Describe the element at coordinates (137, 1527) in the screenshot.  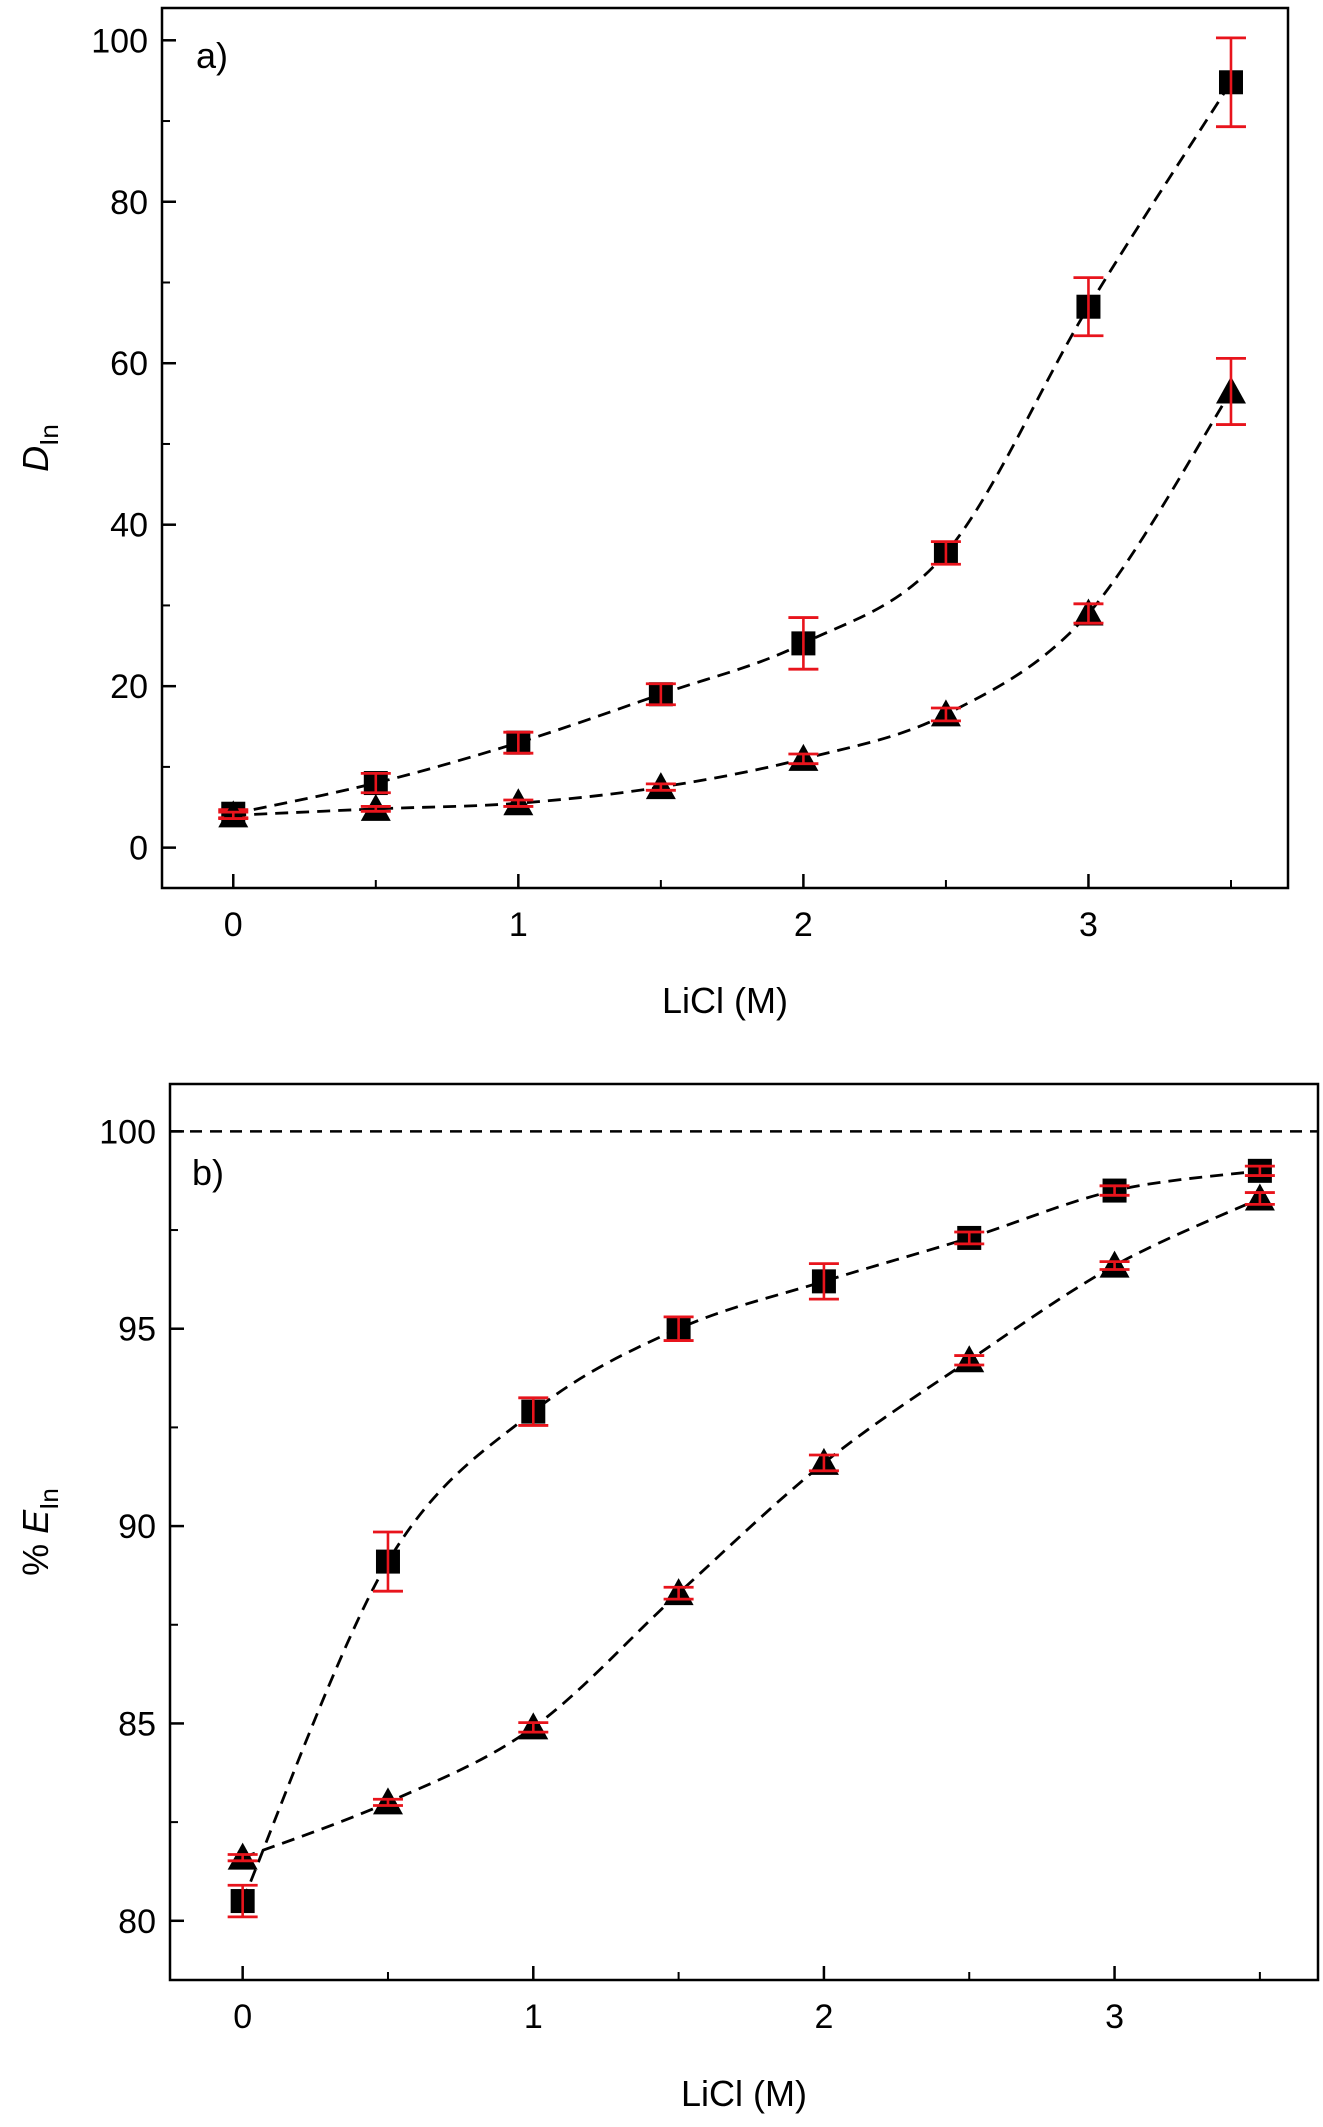
I see `y-tick-label: 90` at that location.